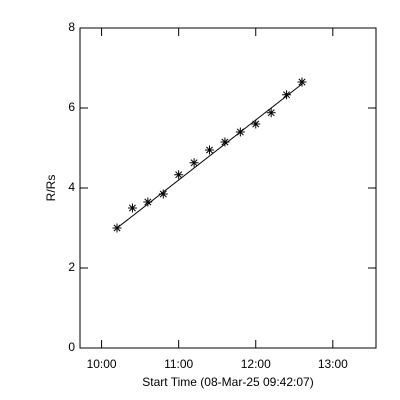 This screenshot has width=400, height=400. What do you see at coordinates (71, 347) in the screenshot?
I see `y-tick-label: 0` at bounding box center [71, 347].